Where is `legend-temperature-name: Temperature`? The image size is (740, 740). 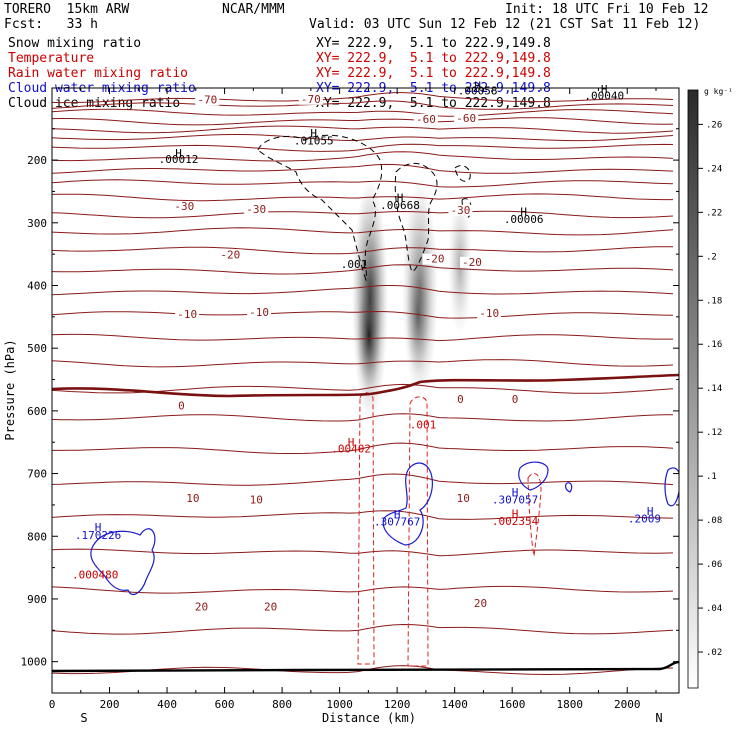 legend-temperature-name: Temperature is located at coordinates (51, 58).